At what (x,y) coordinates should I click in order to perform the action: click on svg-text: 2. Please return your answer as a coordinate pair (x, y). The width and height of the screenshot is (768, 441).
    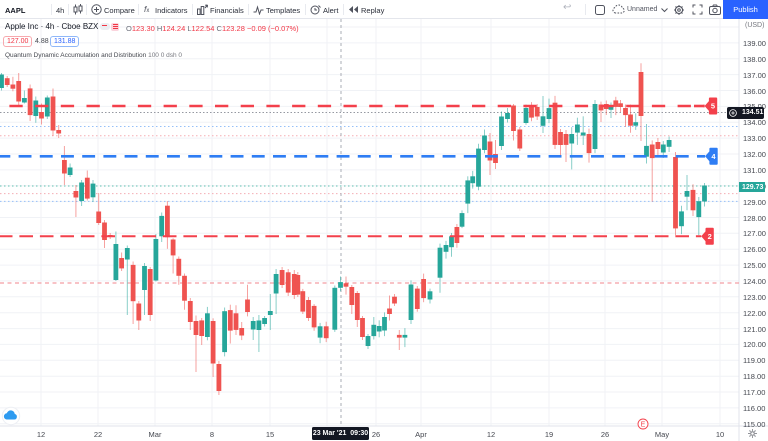
    Looking at the image, I should click on (710, 236).